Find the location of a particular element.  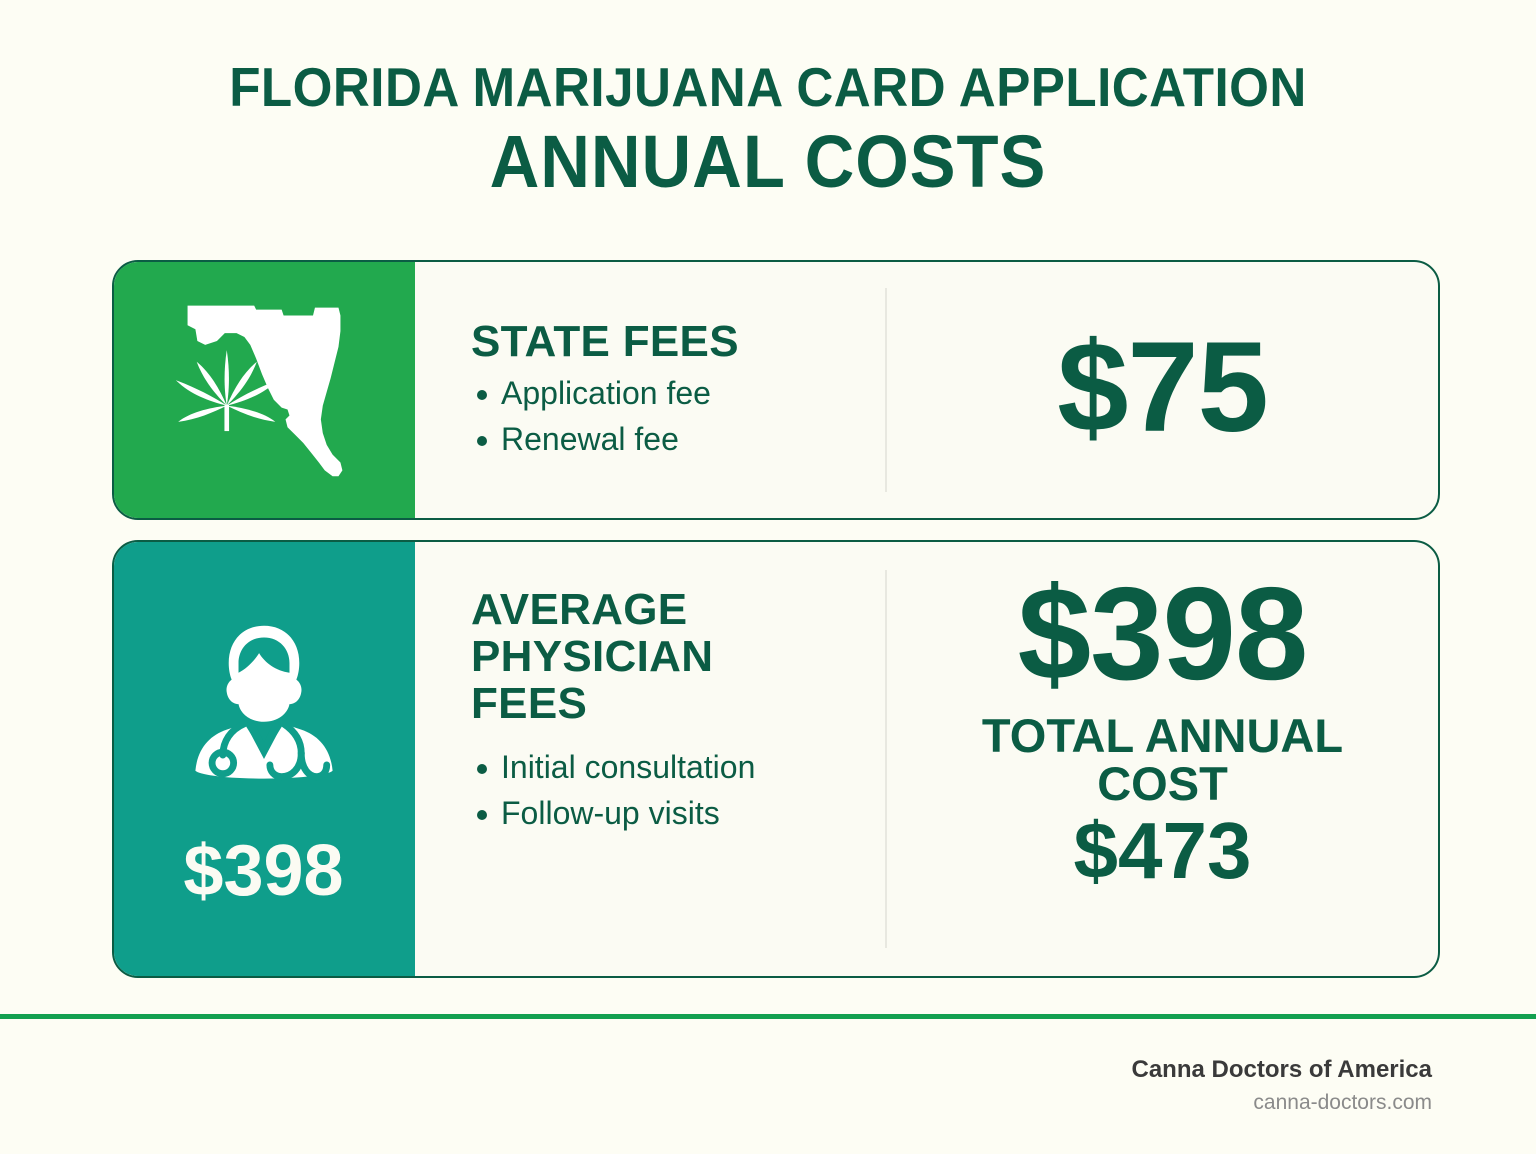

state-fees-text-column: STATE FEES Application fee Renewal fee is located at coordinates (650, 390).